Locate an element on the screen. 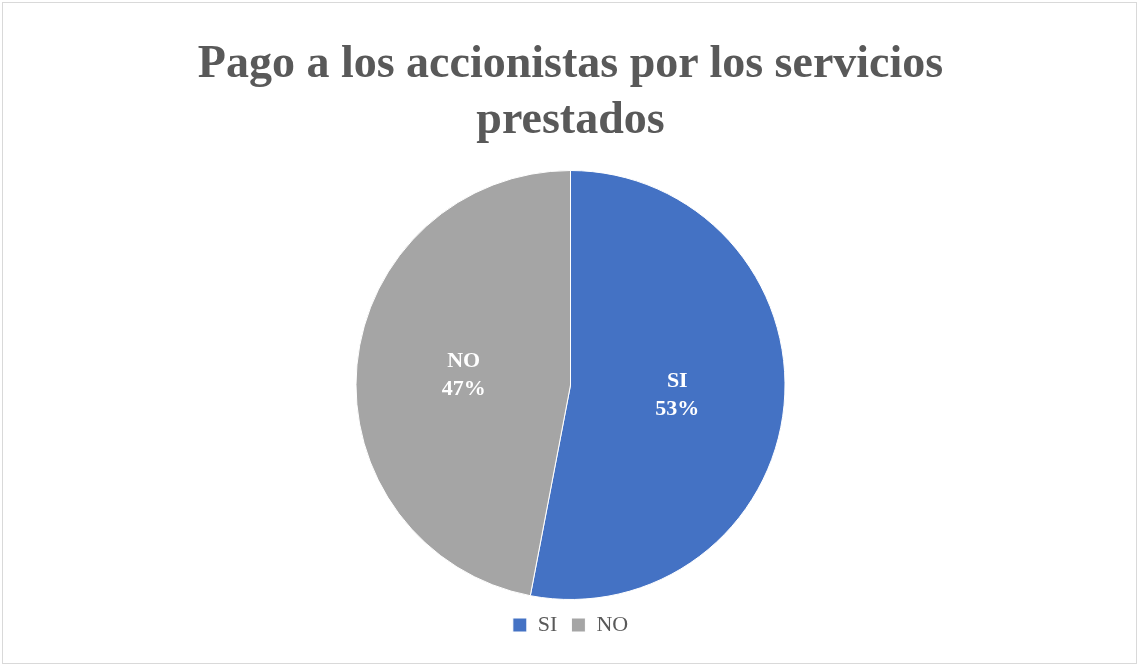 The height and width of the screenshot is (668, 1141). data-label: 47% is located at coordinates (463, 387).